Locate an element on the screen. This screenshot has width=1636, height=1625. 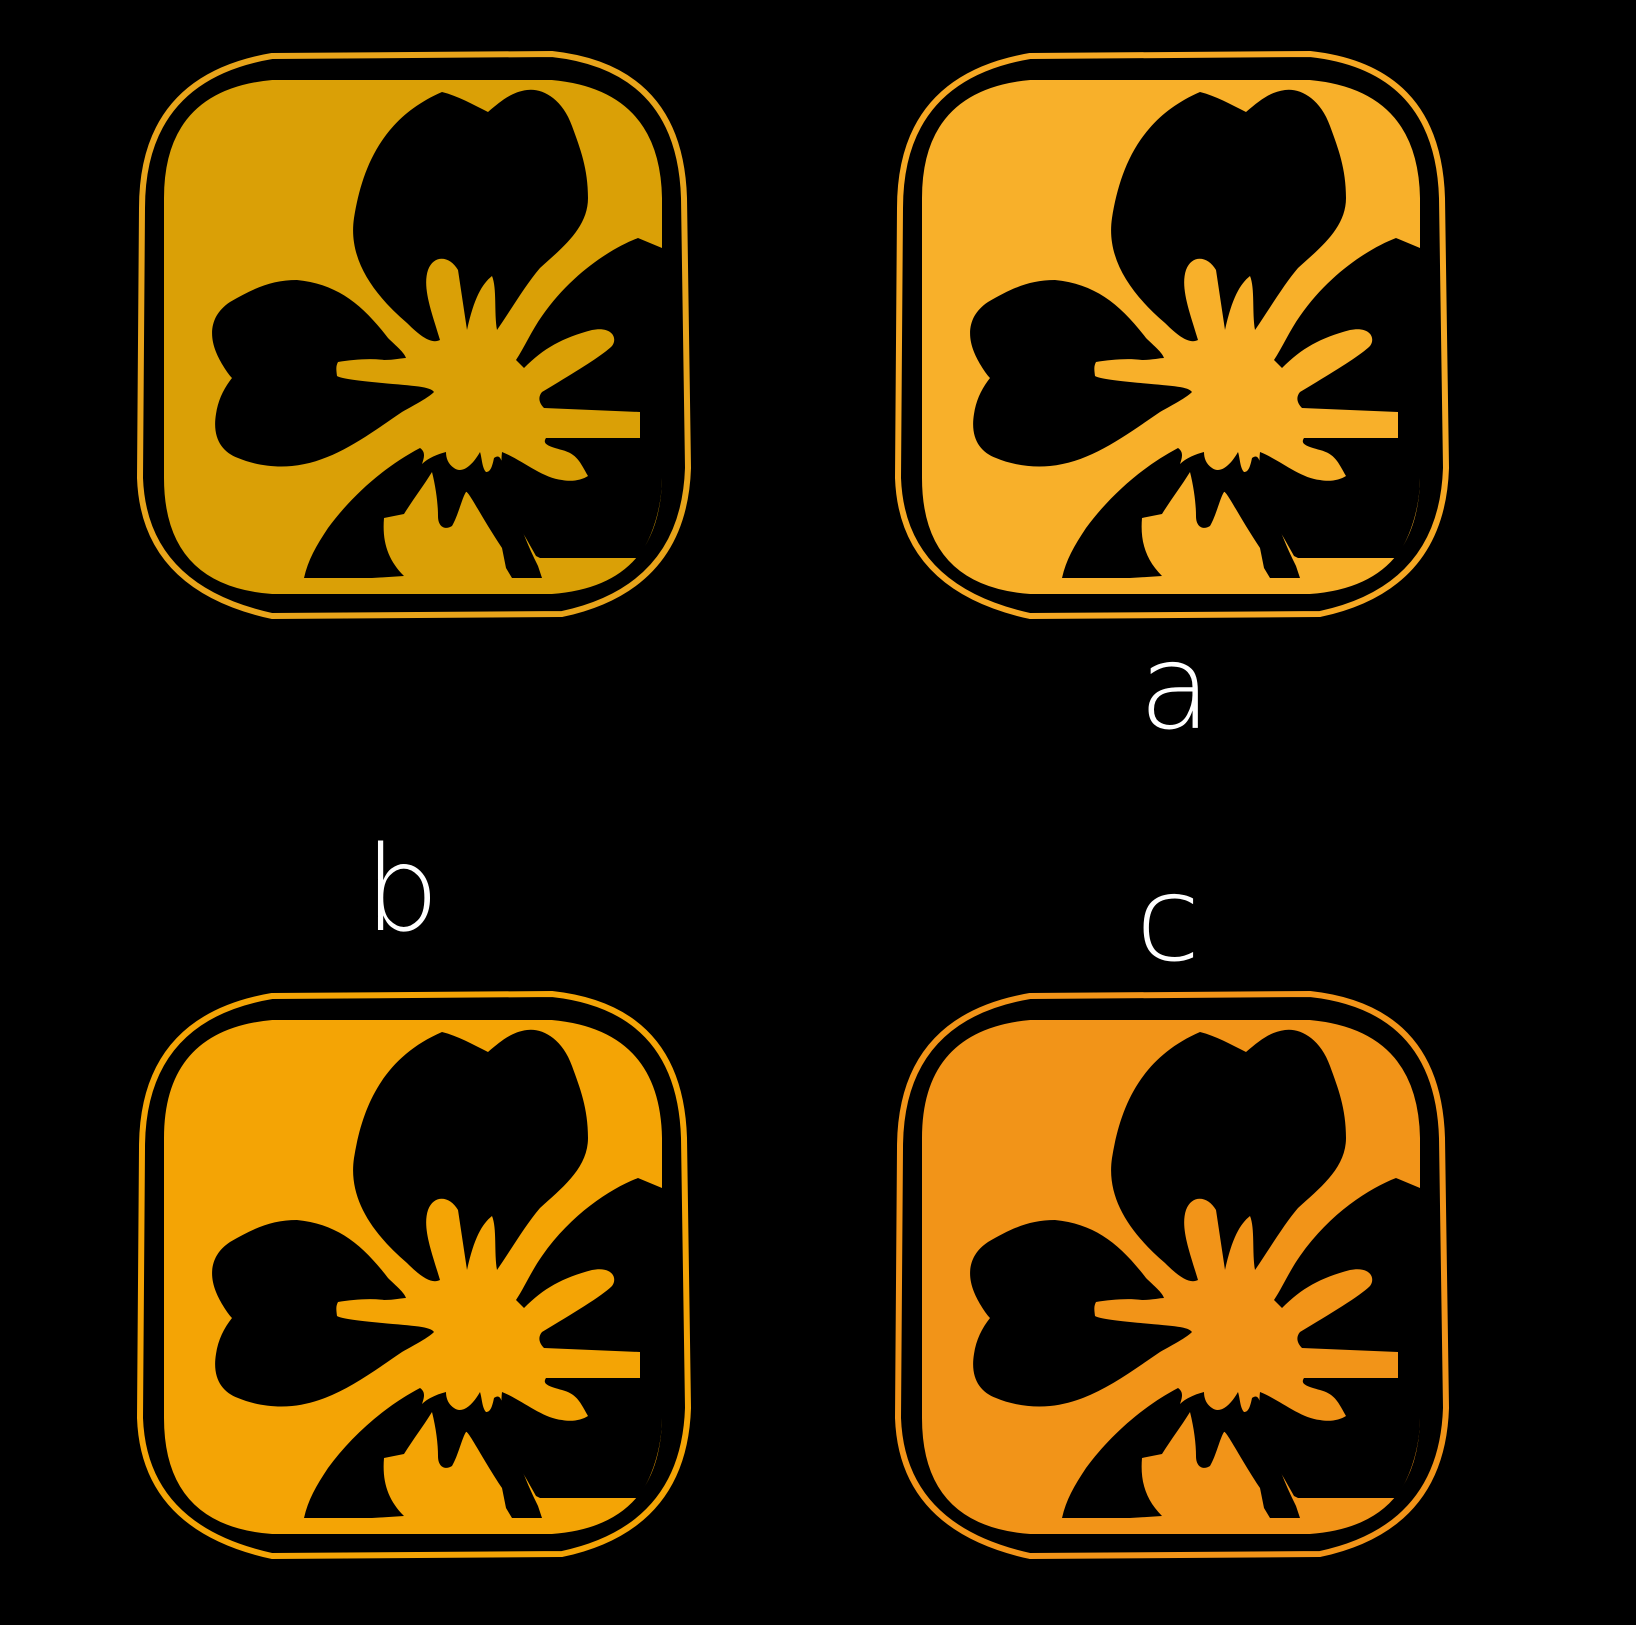
label-c: c is located at coordinates (1168, 919).